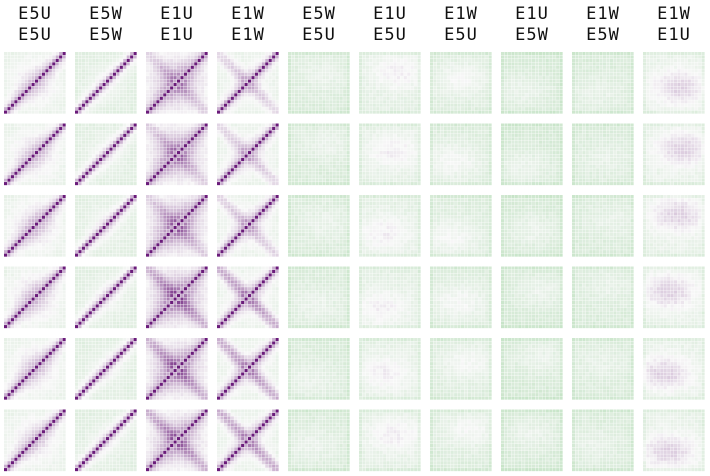  I want to click on column-label-9: E1W E5W, so click(603, 25).